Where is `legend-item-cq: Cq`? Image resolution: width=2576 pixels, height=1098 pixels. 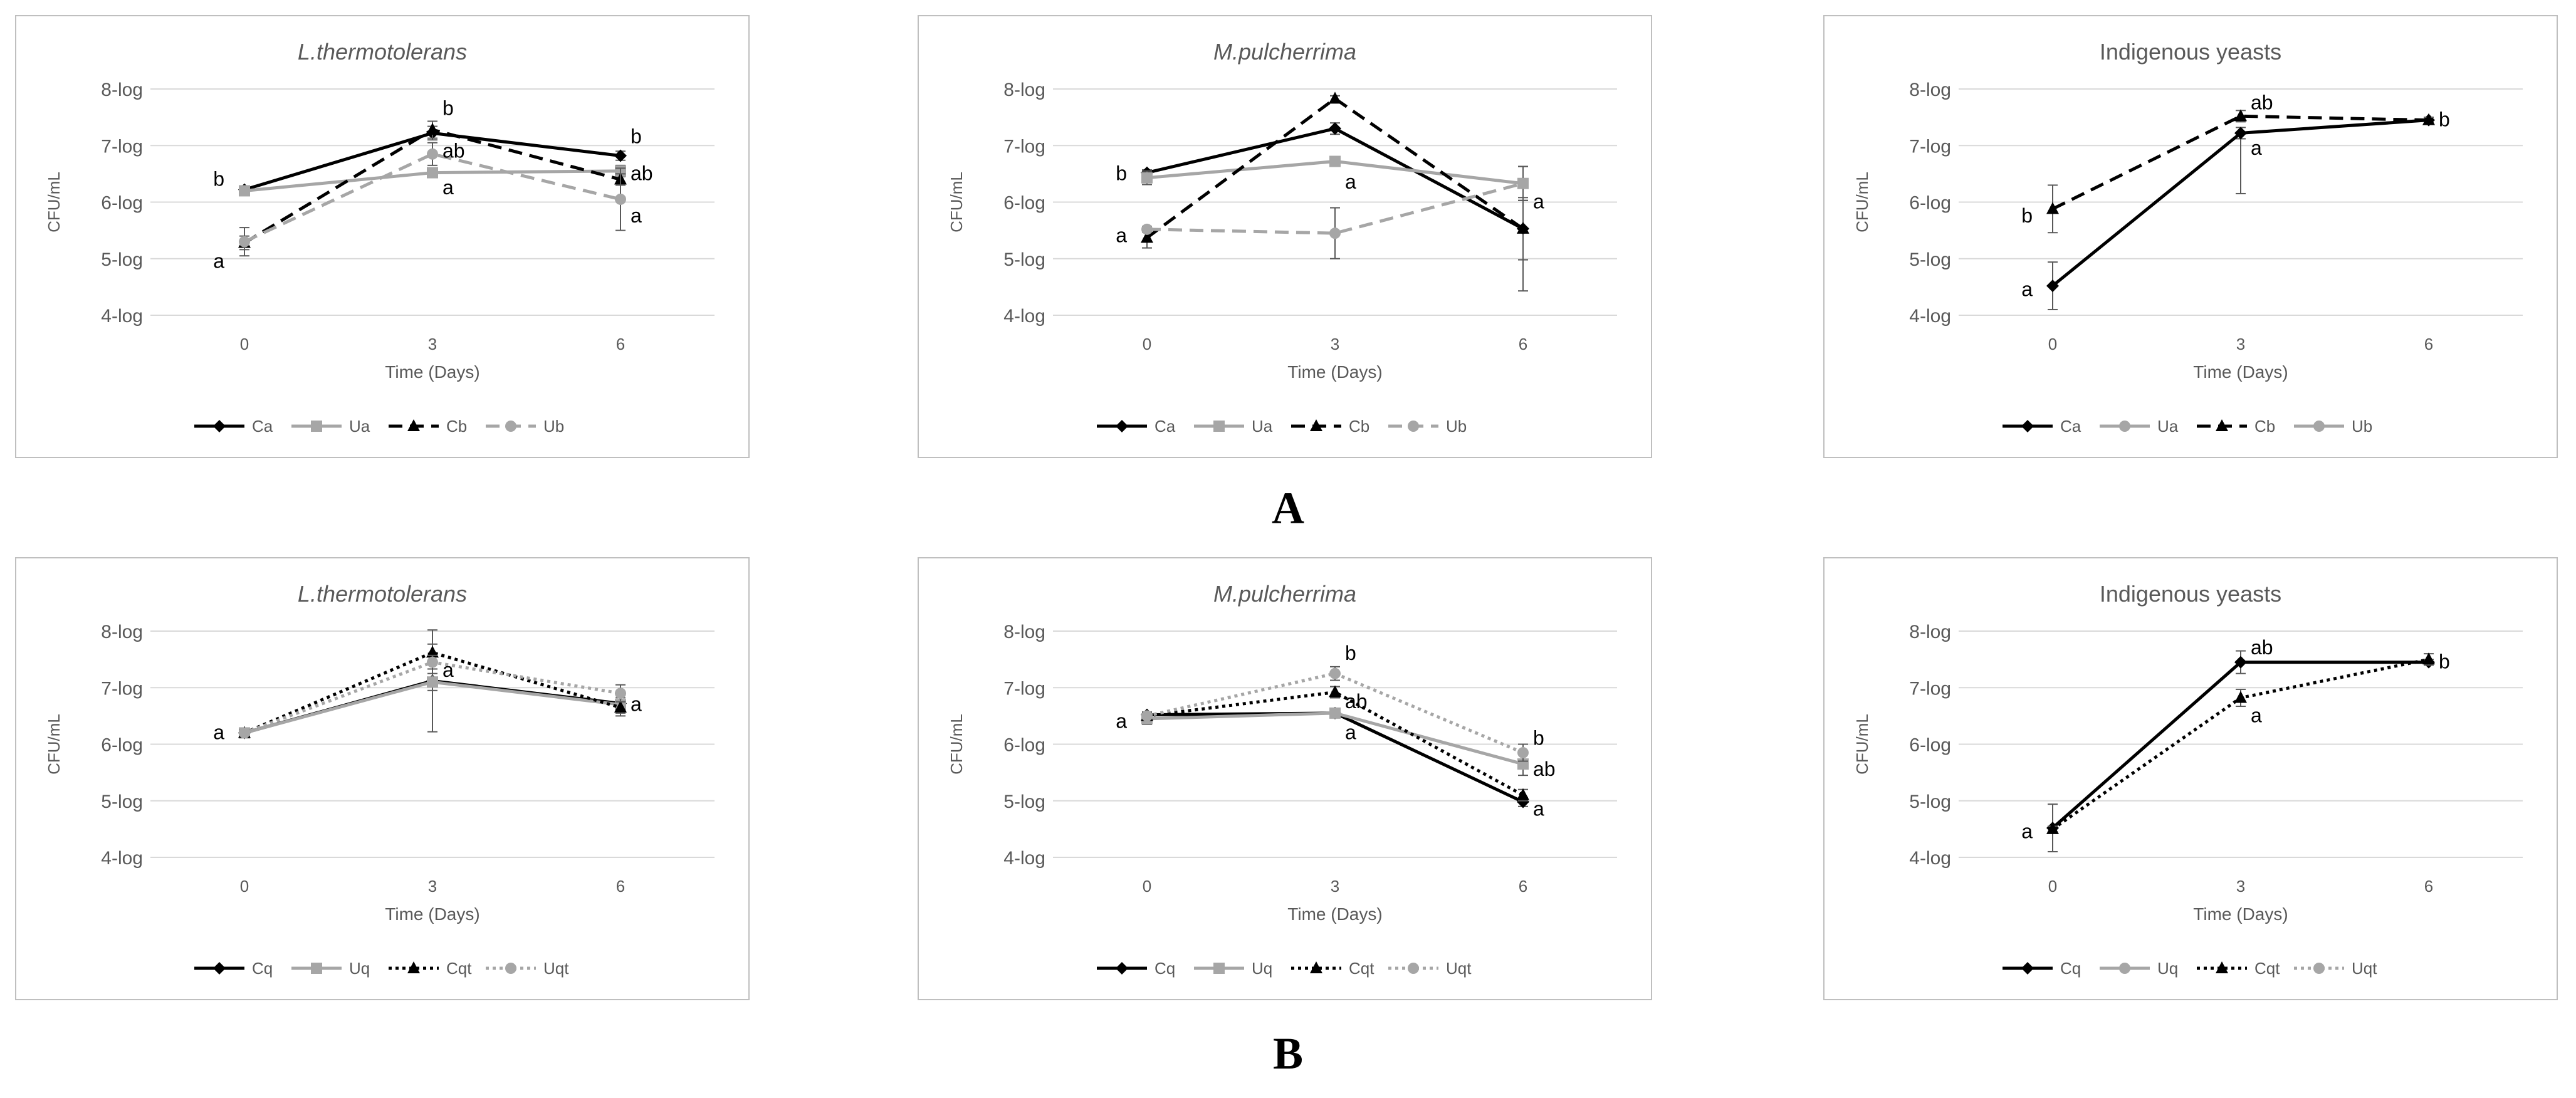 legend-item-cq: Cq is located at coordinates (2042, 968).